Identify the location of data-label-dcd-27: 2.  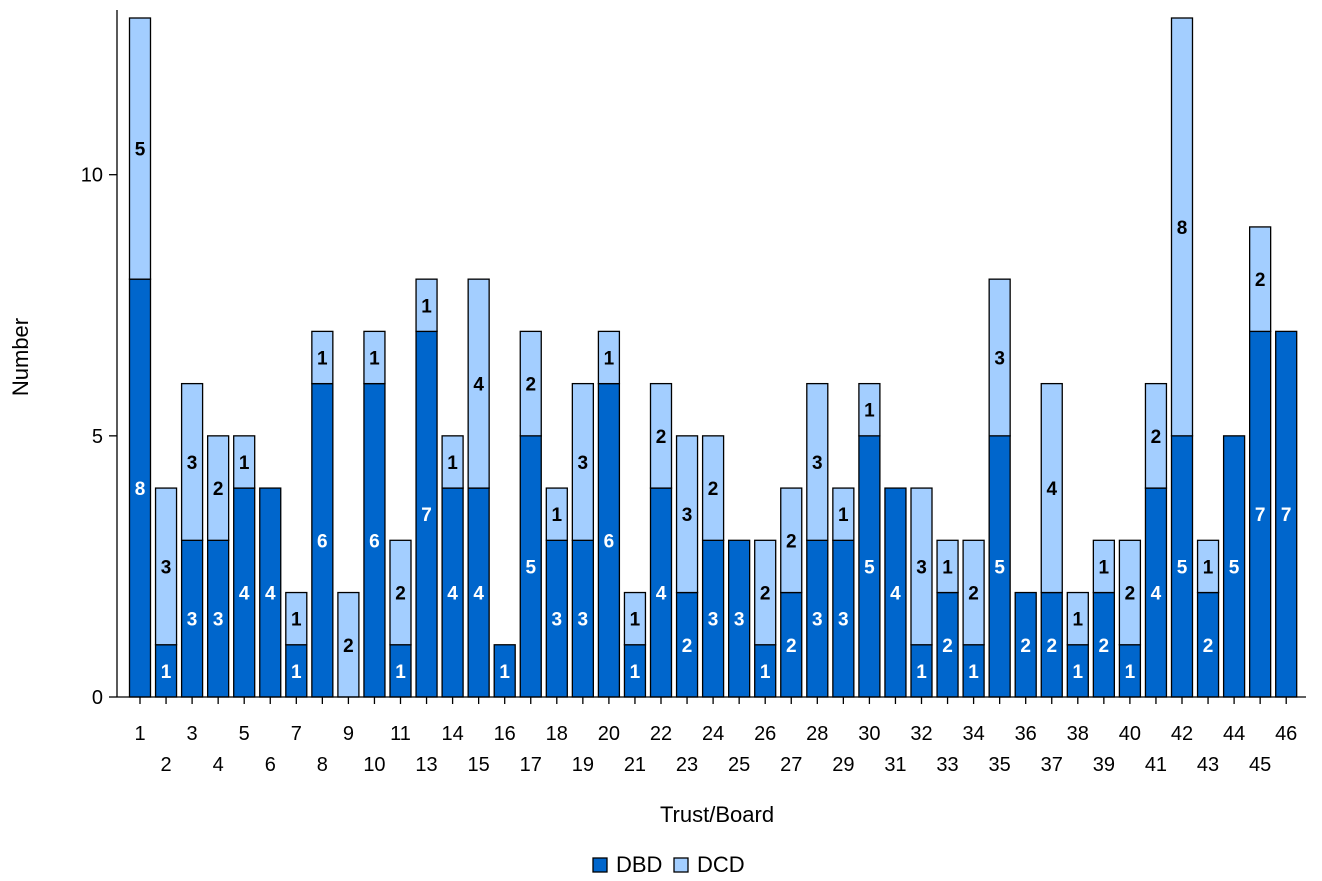
(791, 541).